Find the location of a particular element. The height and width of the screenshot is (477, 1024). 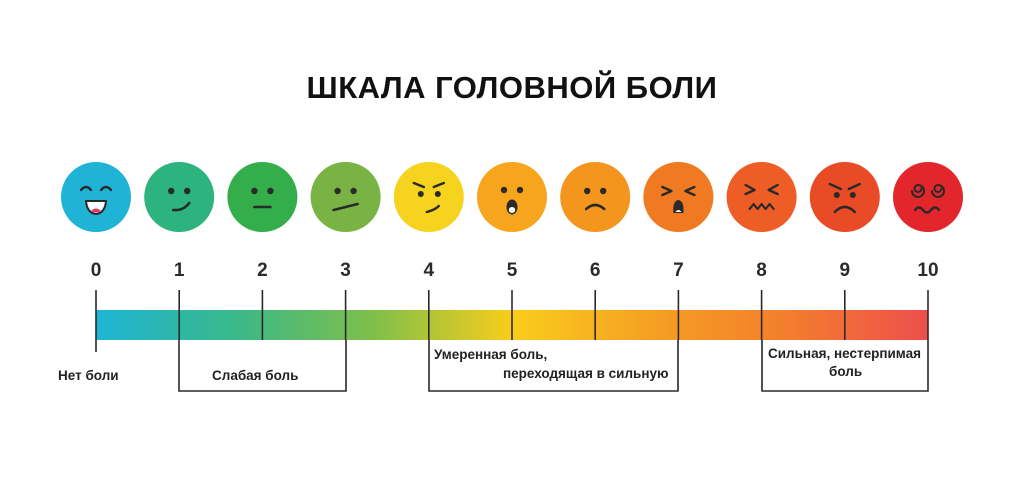

annoyed-face-icon is located at coordinates (428, 197).